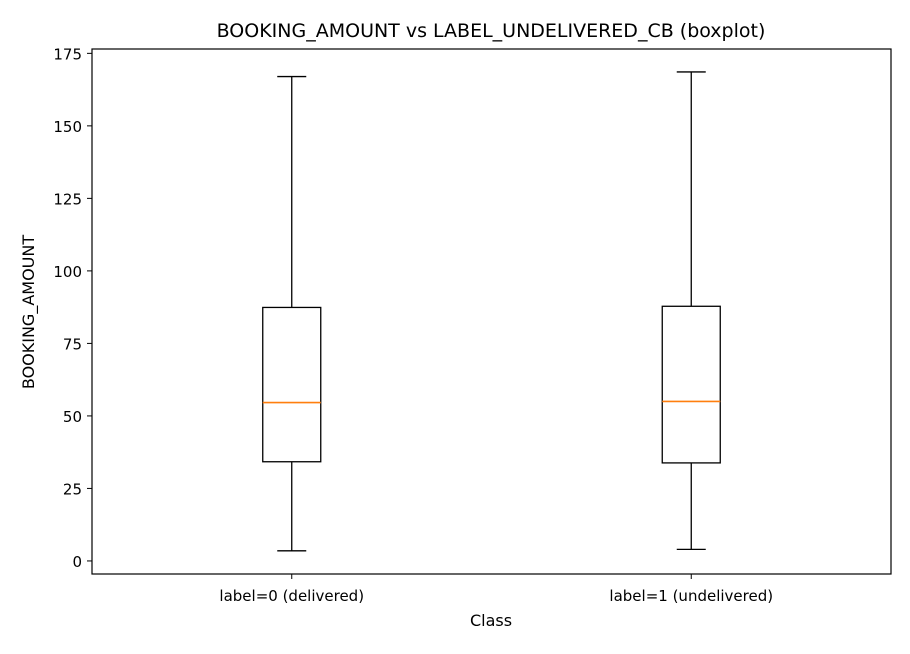  Describe the element at coordinates (291, 596) in the screenshot. I see `x-tick-label: label=0 (delivered)` at that location.